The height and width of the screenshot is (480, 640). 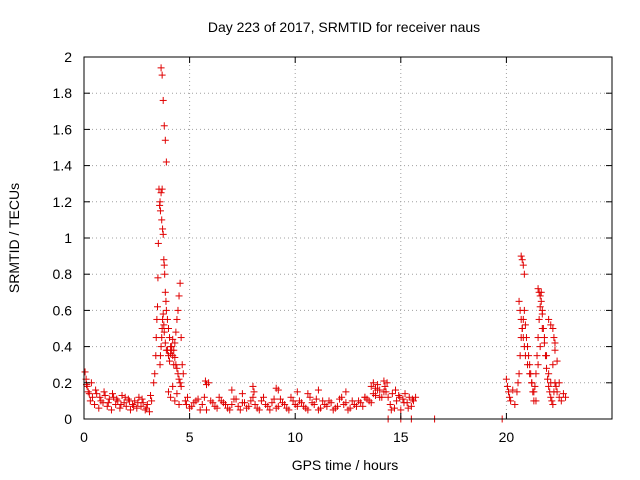 What do you see at coordinates (68, 238) in the screenshot?
I see `y-tick-label: 1` at bounding box center [68, 238].